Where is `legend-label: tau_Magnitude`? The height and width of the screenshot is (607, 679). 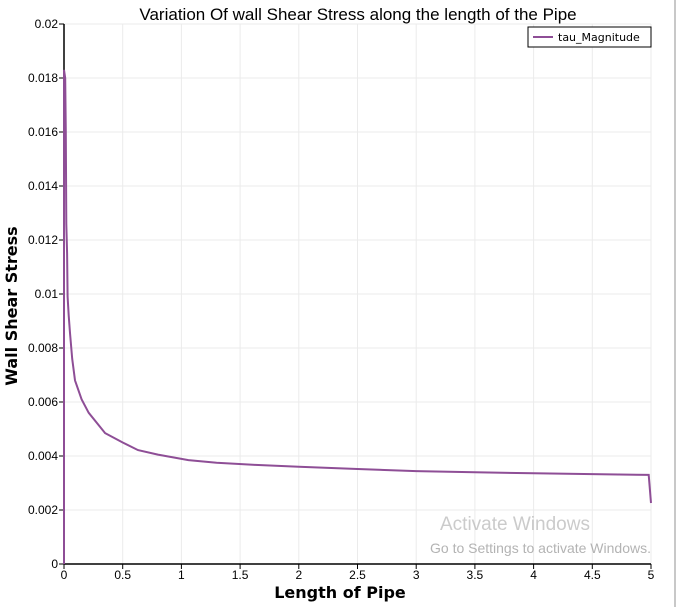
legend-label: tau_Magnitude is located at coordinates (599, 37).